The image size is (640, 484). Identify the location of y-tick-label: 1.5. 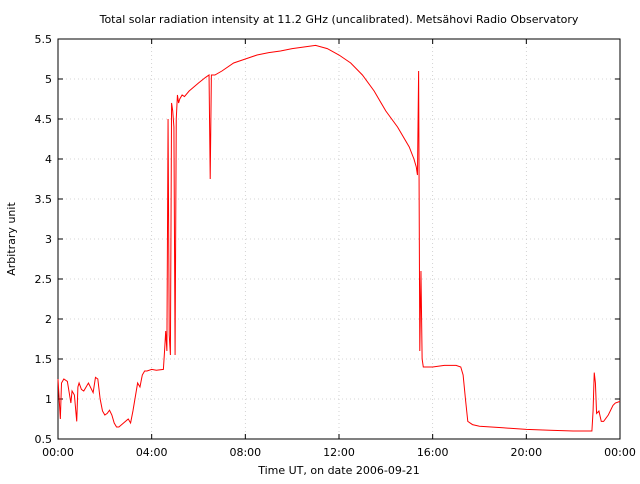
(44, 359).